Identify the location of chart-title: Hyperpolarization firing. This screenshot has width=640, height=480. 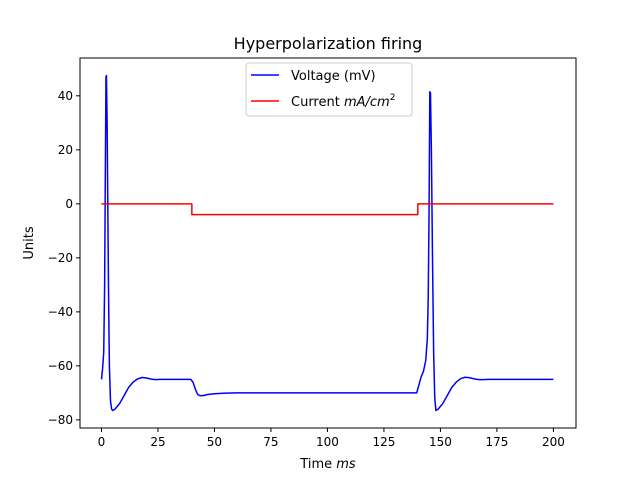
(328, 43).